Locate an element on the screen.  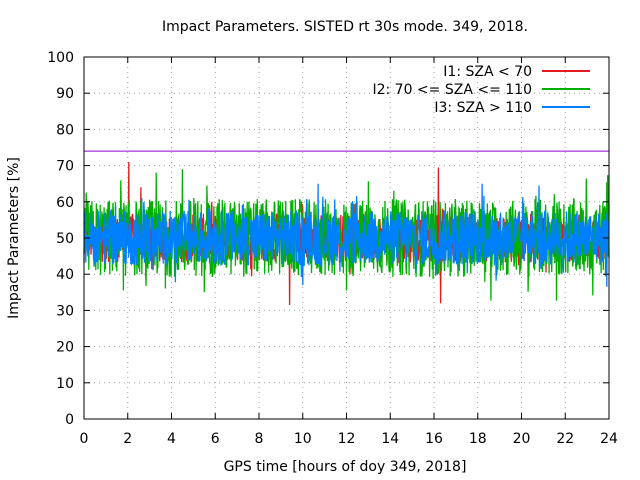
y-tick-label: 10 is located at coordinates (65, 384).